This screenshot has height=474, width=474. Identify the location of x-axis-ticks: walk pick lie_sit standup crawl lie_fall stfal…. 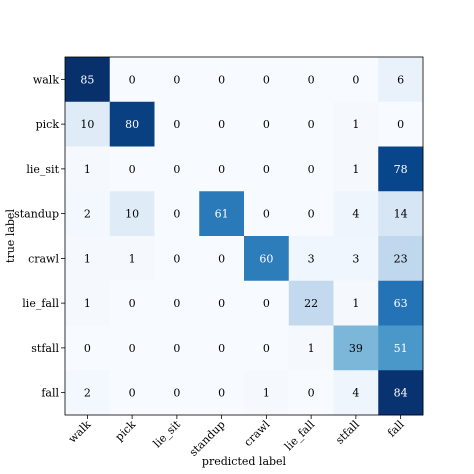
(236, 437).